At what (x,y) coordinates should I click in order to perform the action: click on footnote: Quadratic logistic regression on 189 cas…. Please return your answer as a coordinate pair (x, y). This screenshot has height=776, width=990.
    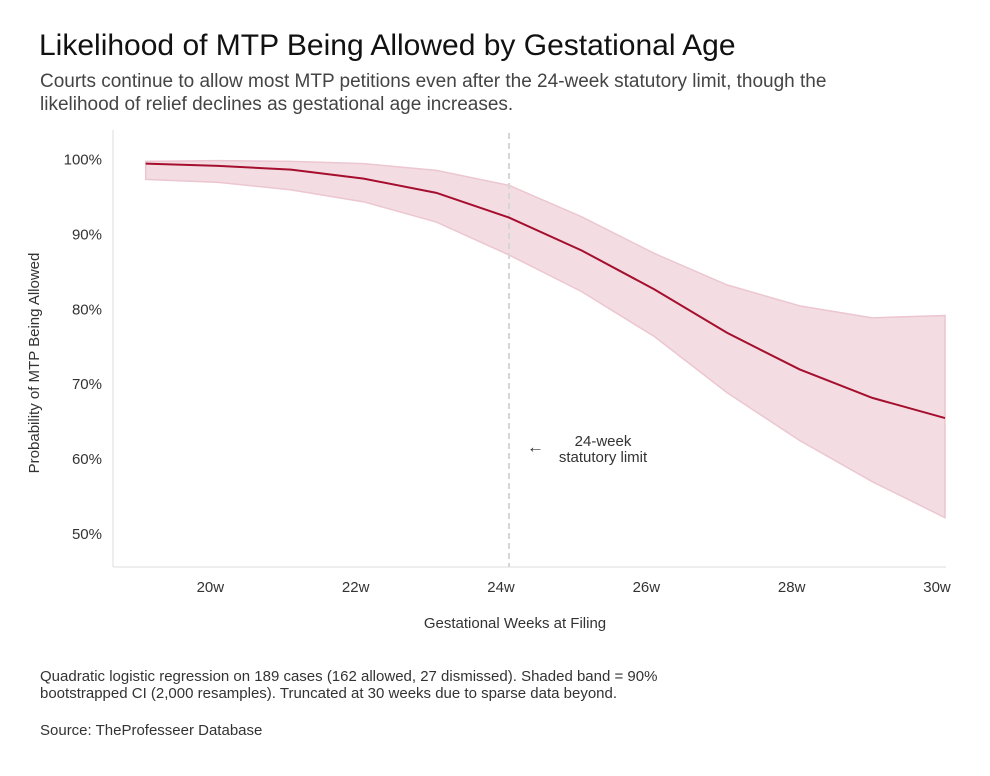
    Looking at the image, I should click on (348, 676).